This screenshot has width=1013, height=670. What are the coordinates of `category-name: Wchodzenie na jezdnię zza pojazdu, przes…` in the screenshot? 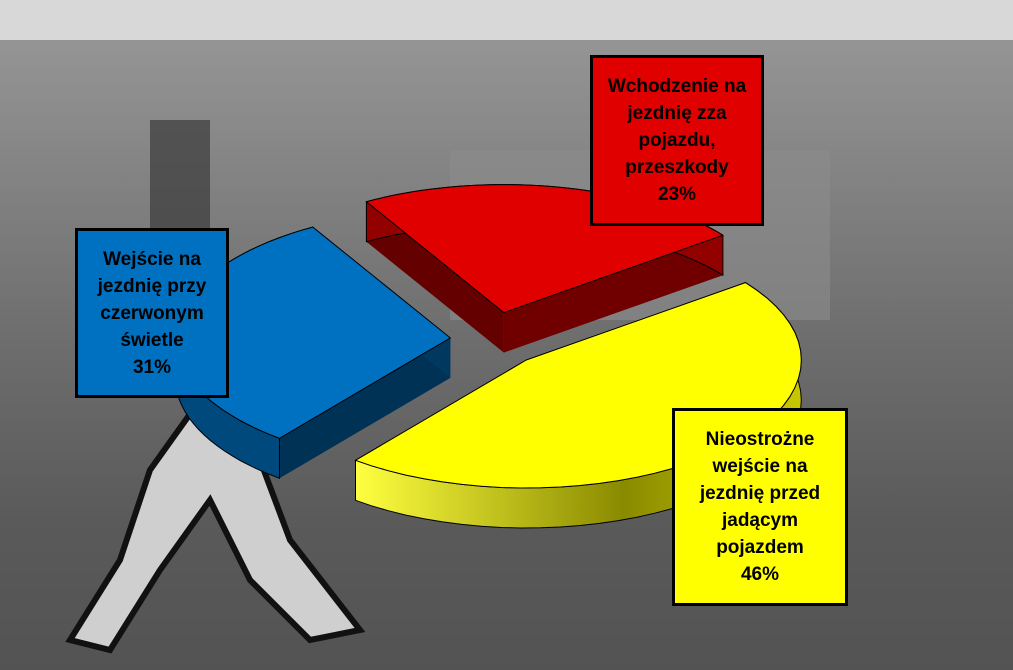 It's located at (677, 127).